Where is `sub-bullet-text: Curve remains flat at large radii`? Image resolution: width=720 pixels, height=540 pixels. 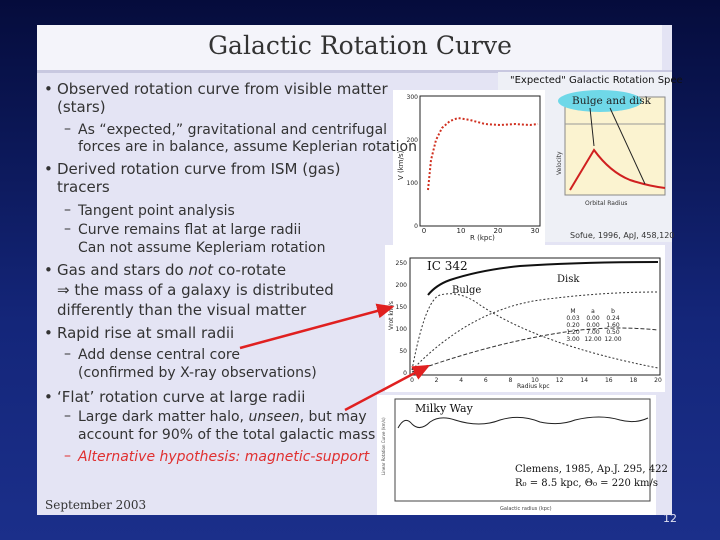
sub-bullet-text: Curve remains flat at large radii is located at coordinates (190, 230).